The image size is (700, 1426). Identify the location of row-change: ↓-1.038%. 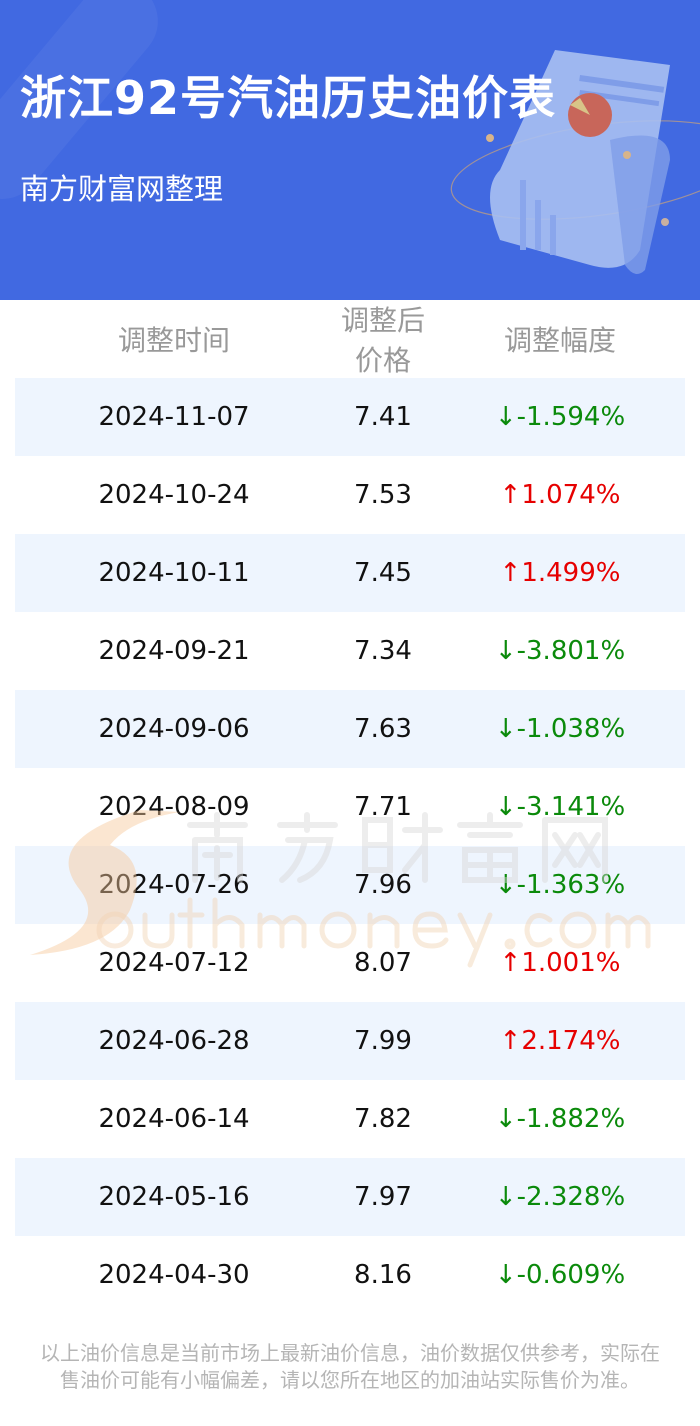
(560, 729).